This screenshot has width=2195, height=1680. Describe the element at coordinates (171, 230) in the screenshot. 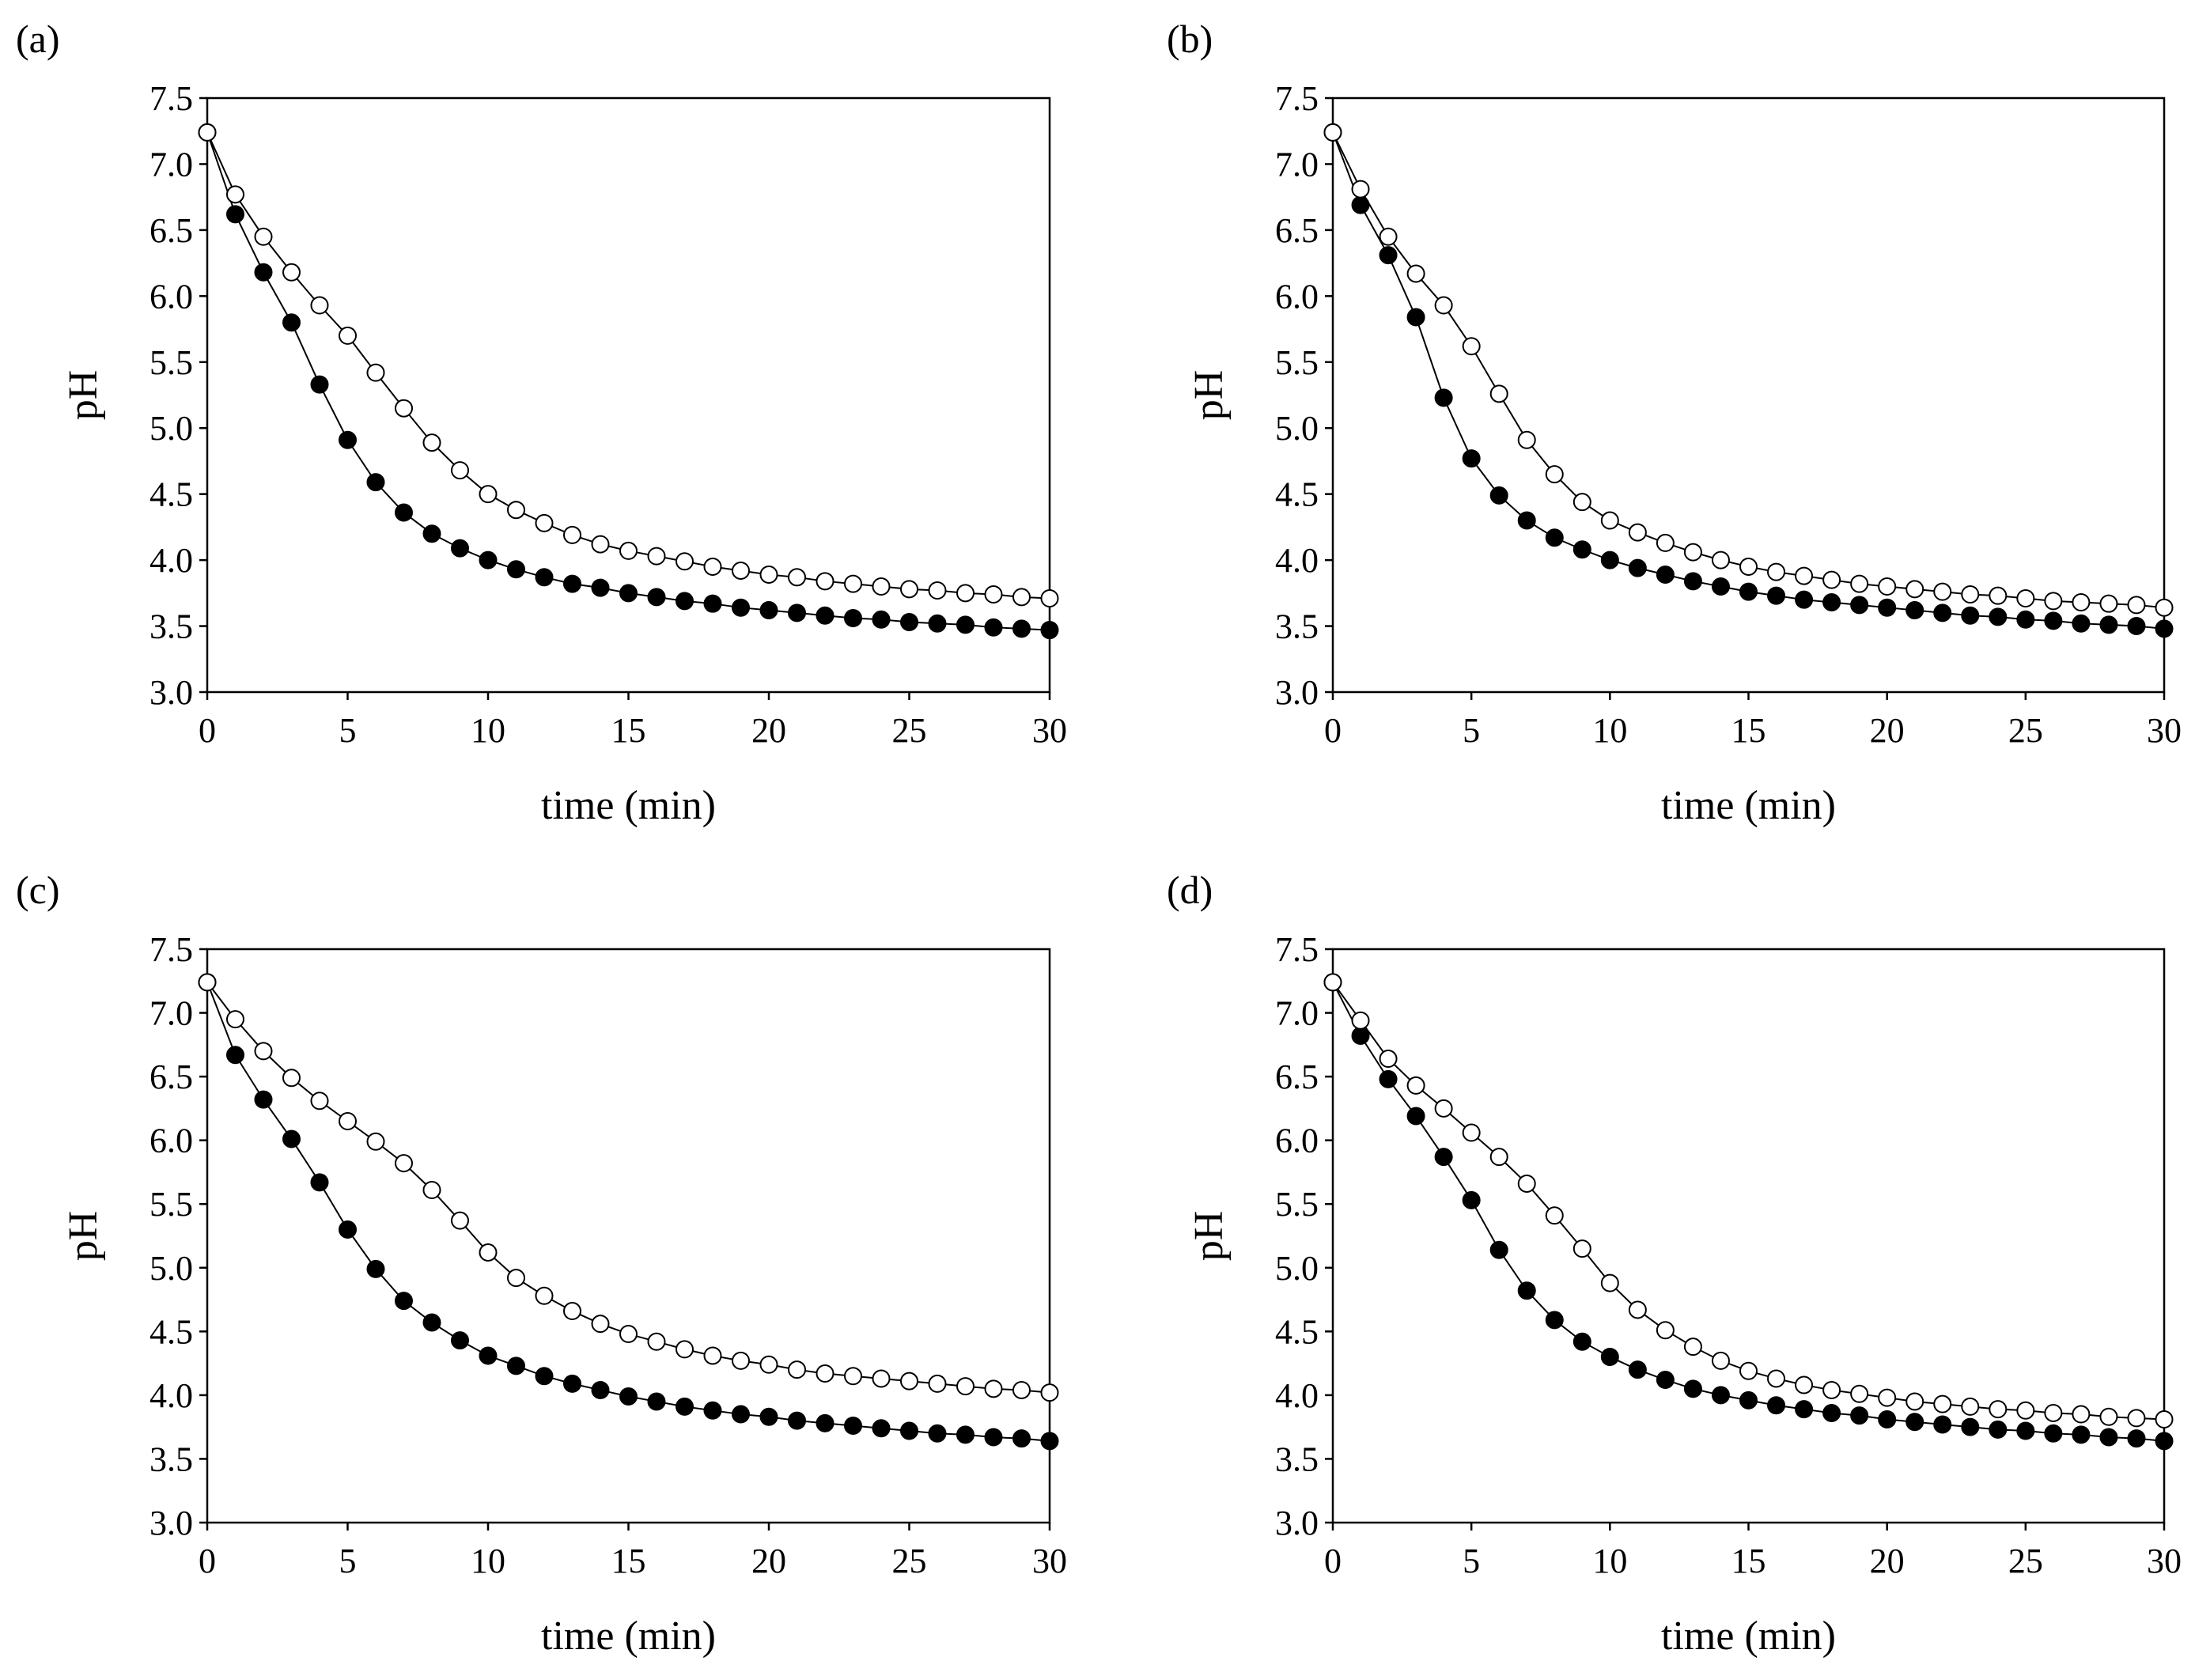

I see `y-tick-label: 6.5` at that location.